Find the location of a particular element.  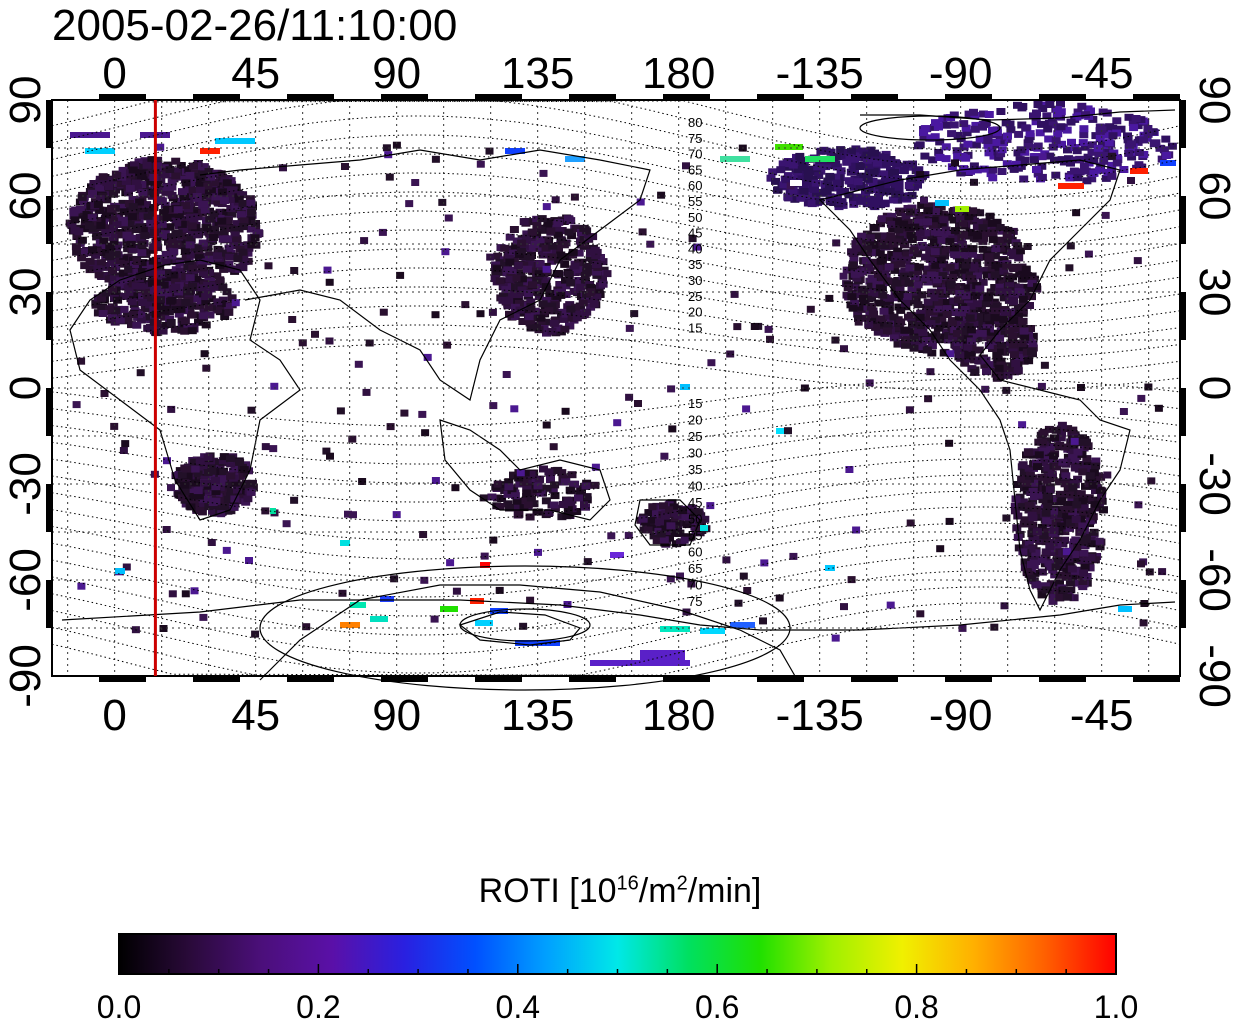

colorbar-tick-label: 1.0 is located at coordinates (1116, 1006).